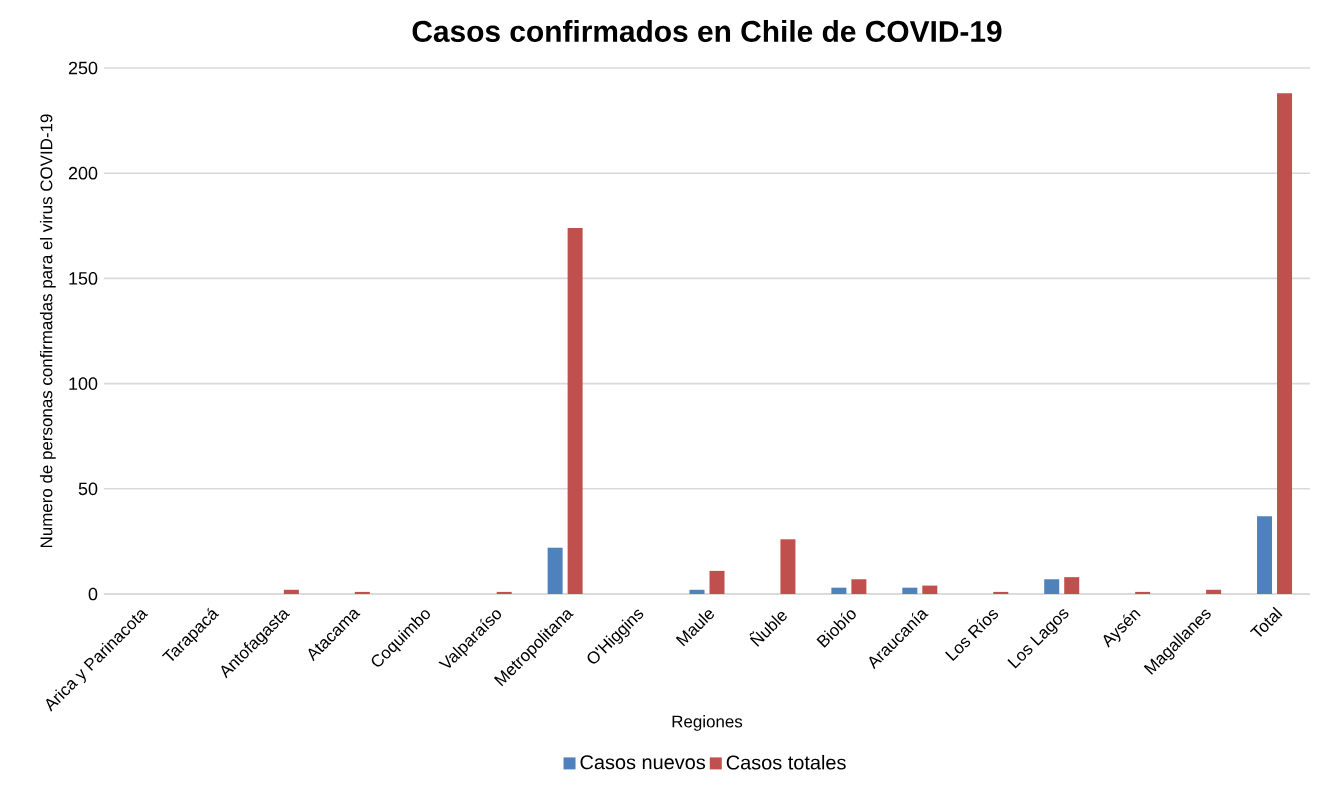 Image resolution: width=1341 pixels, height=800 pixels. What do you see at coordinates (786, 762) in the screenshot?
I see `legend-label: Casos totales` at bounding box center [786, 762].